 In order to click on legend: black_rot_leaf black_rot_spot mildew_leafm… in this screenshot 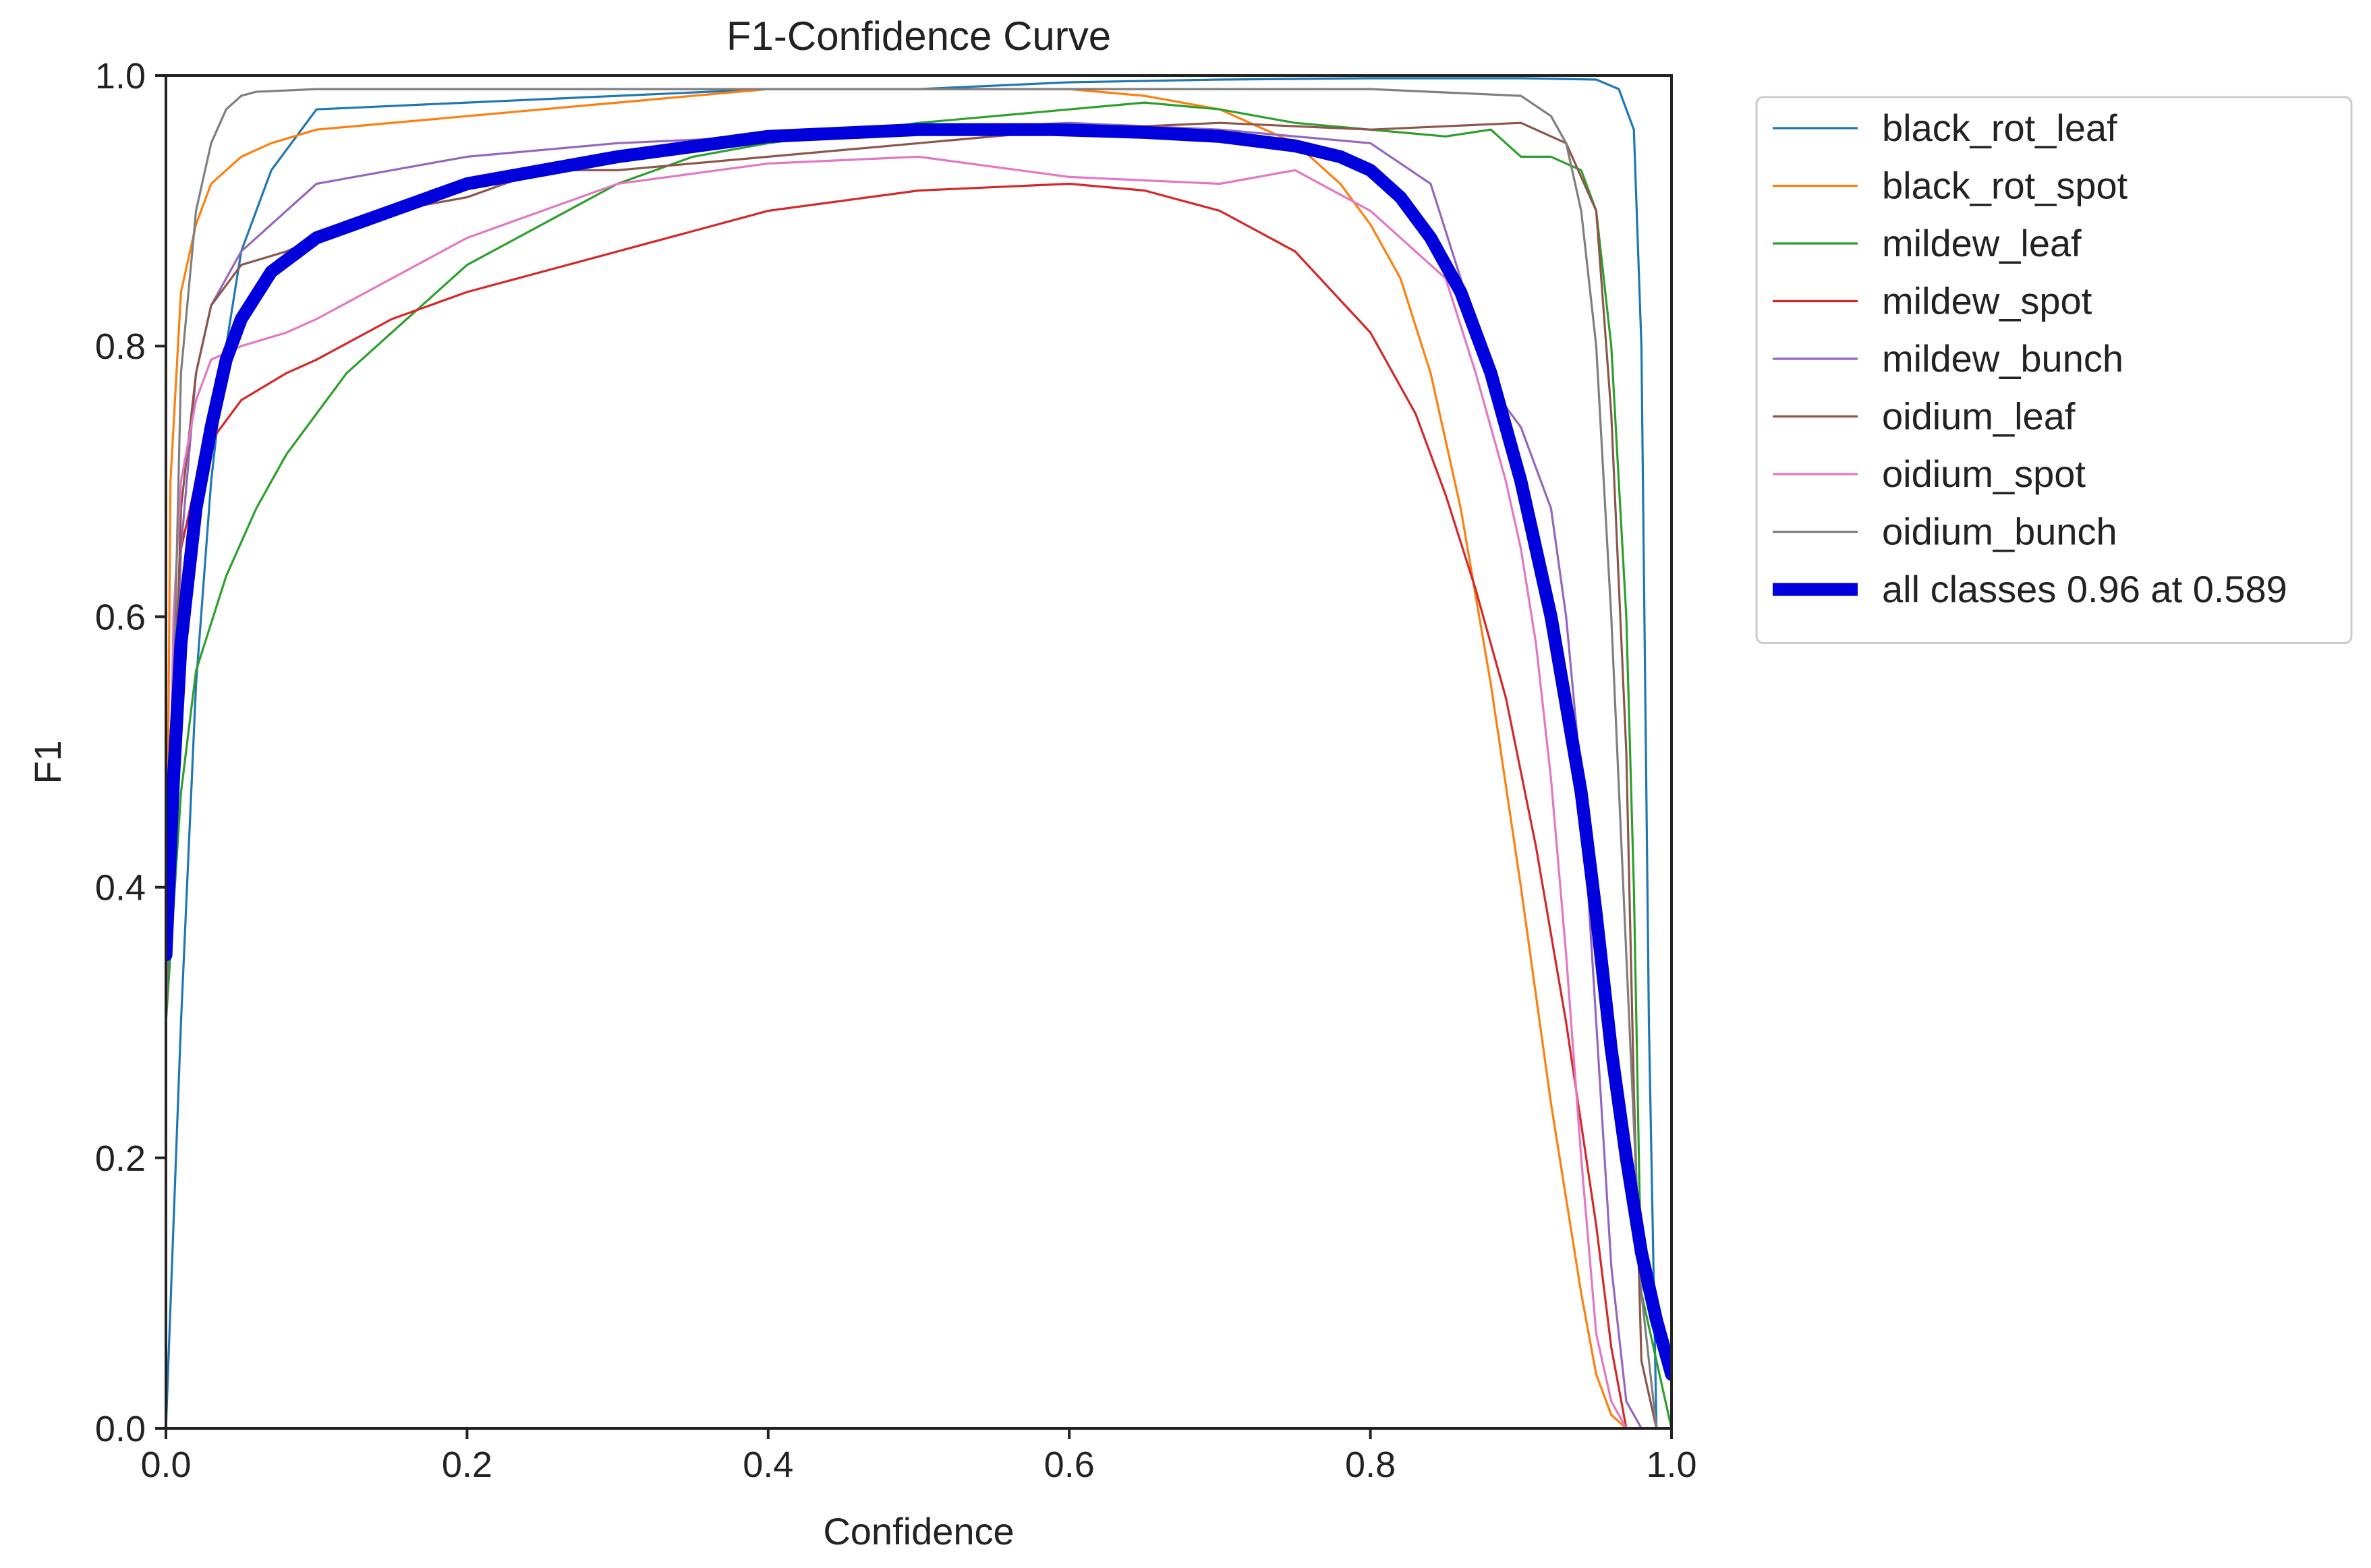, I will do `click(2054, 370)`.